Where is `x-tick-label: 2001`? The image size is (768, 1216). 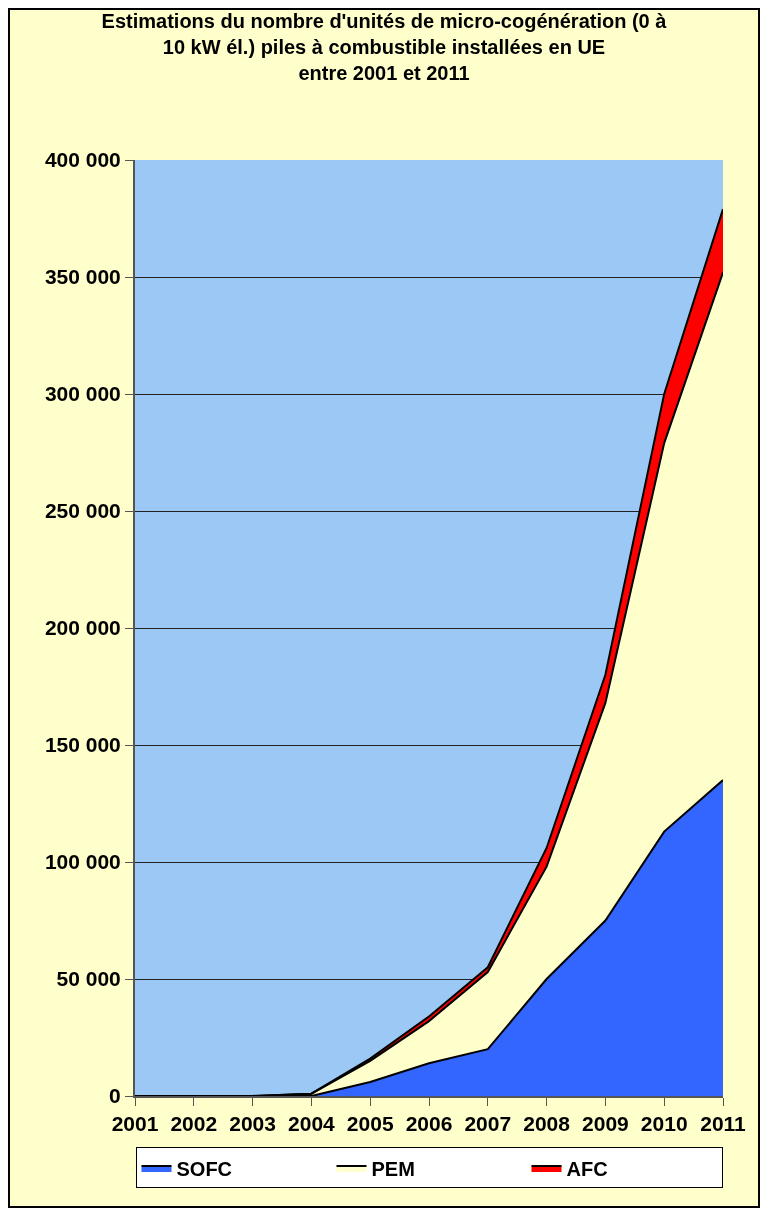
x-tick-label: 2001 is located at coordinates (135, 1124).